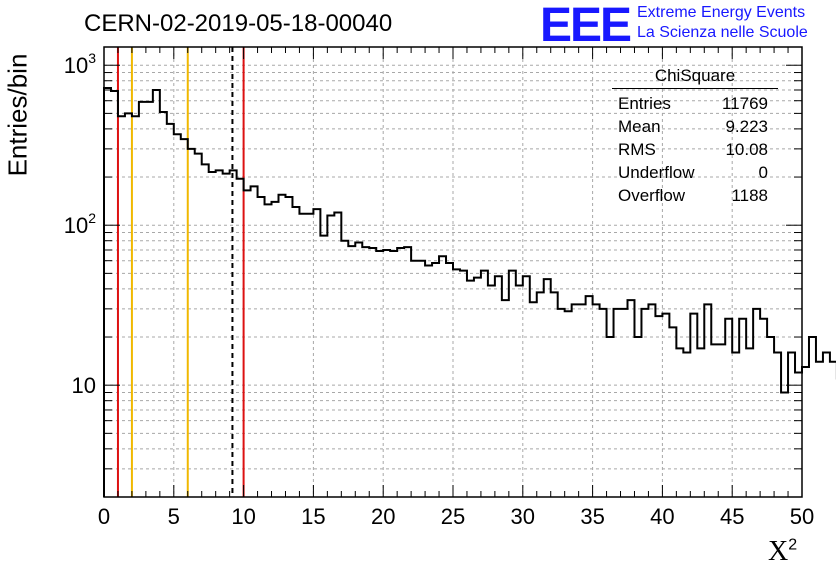  What do you see at coordinates (523, 516) in the screenshot?
I see `x-tick-label: 30` at bounding box center [523, 516].